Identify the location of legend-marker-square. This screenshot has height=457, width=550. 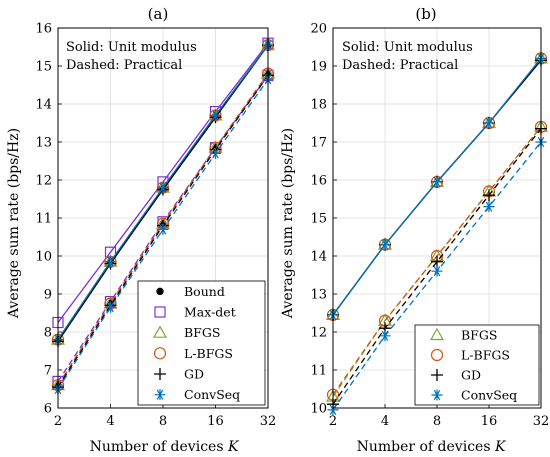
(160, 312).